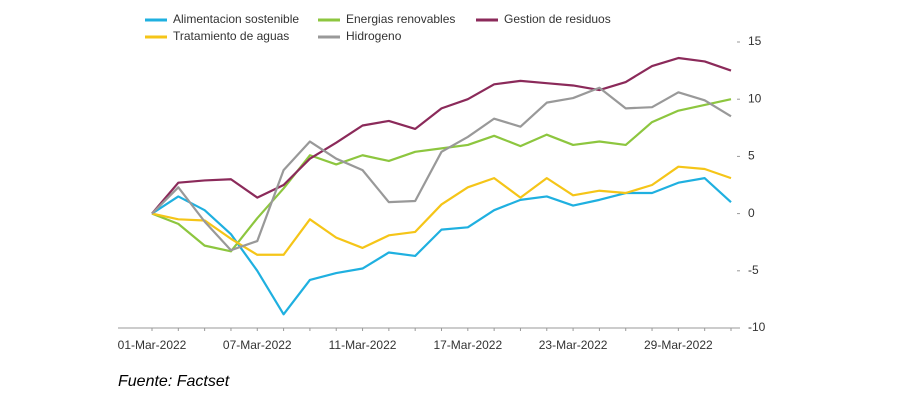 The height and width of the screenshot is (410, 902). I want to click on y-tick-label: 5, so click(751, 156).